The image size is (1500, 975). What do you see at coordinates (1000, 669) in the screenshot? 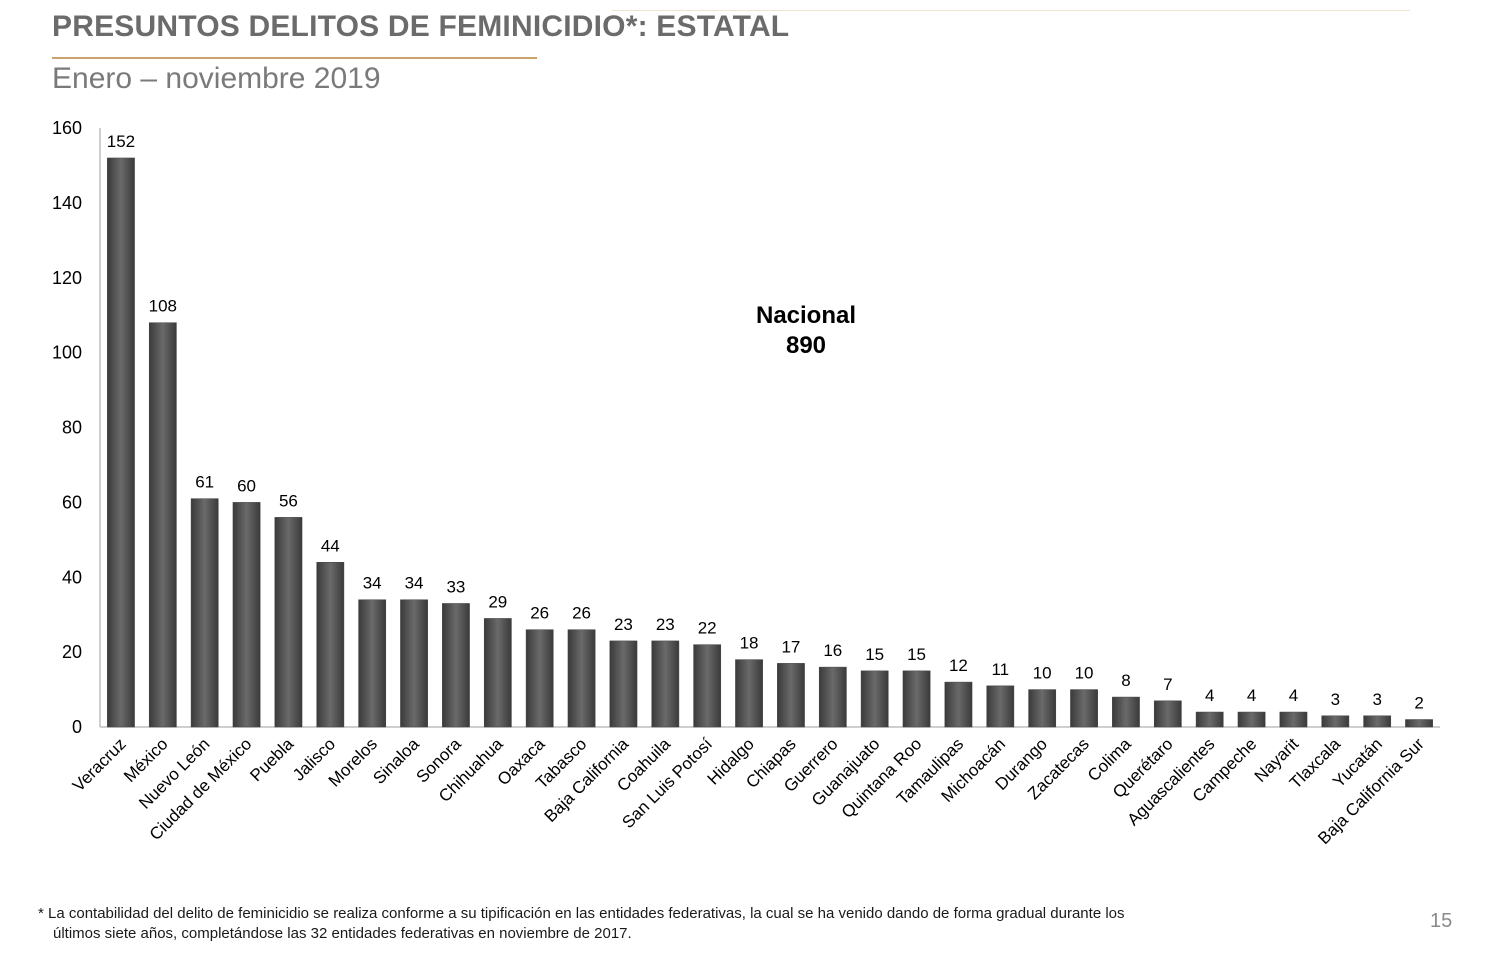
I see `bar-value-label: 11` at bounding box center [1000, 669].